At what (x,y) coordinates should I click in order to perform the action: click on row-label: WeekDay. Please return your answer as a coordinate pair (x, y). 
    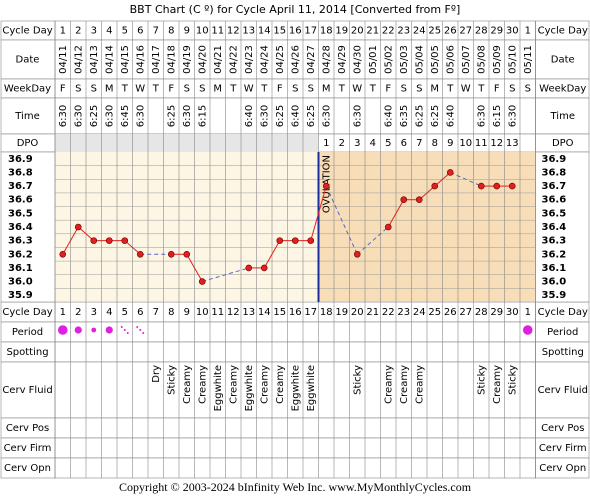
    Looking at the image, I should click on (562, 89).